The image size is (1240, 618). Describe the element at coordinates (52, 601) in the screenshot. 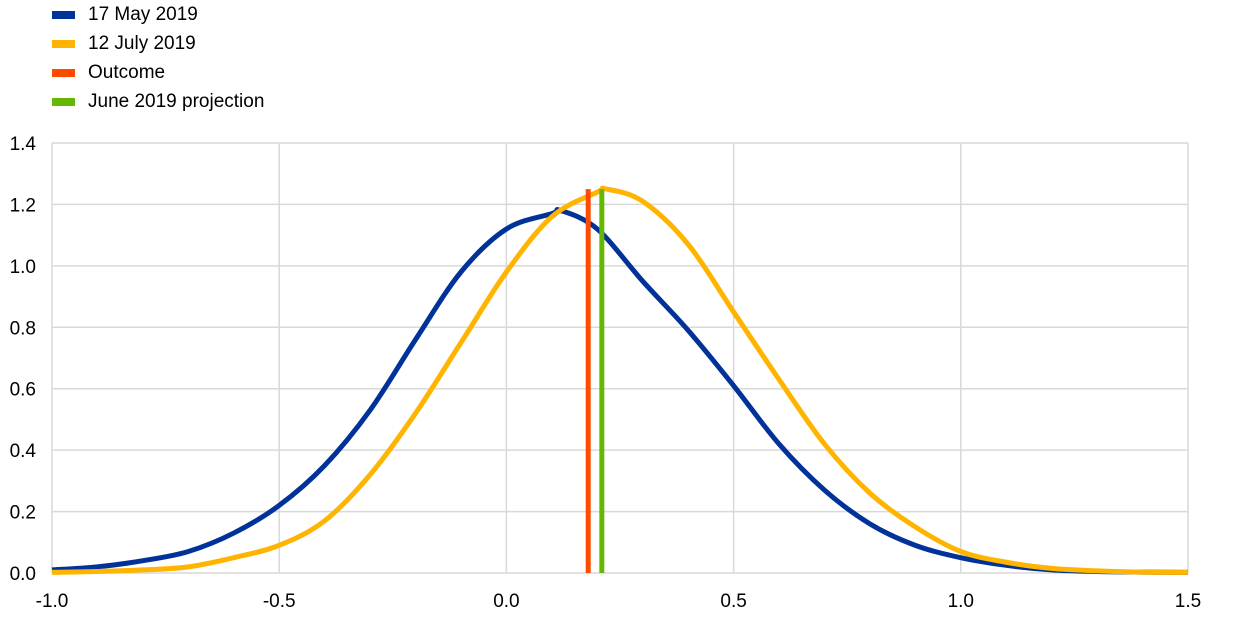

I see `x-tick-label: -1.0` at that location.